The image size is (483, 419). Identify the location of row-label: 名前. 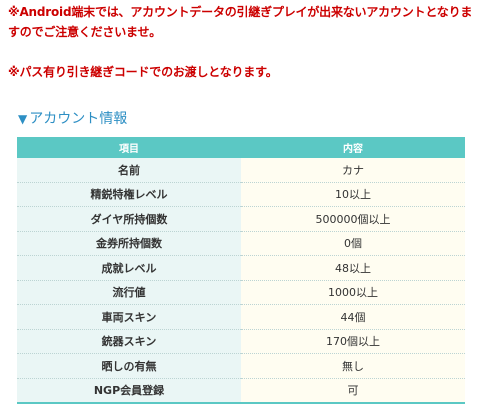
(129, 170).